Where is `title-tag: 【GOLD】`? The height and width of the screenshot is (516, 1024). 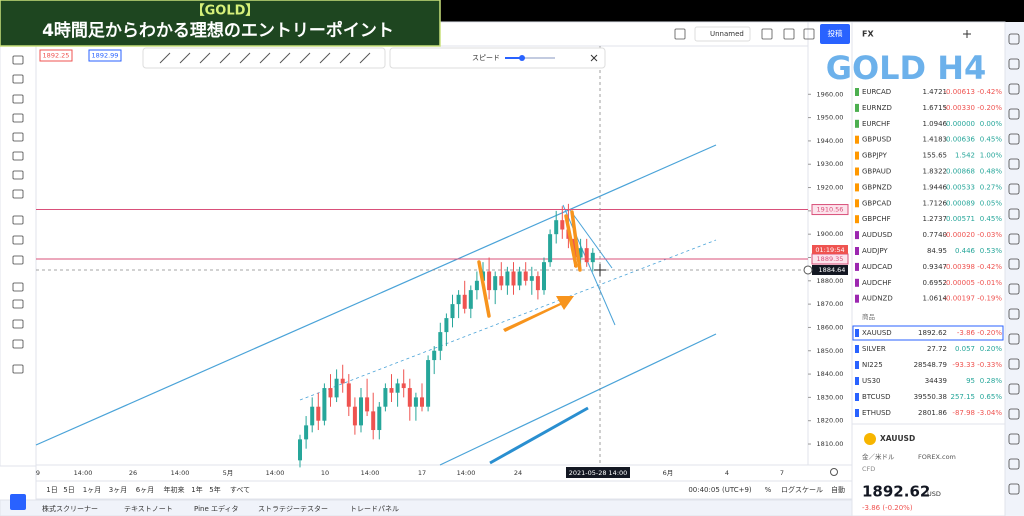
title-tag: 【GOLD】 is located at coordinates (225, 11).